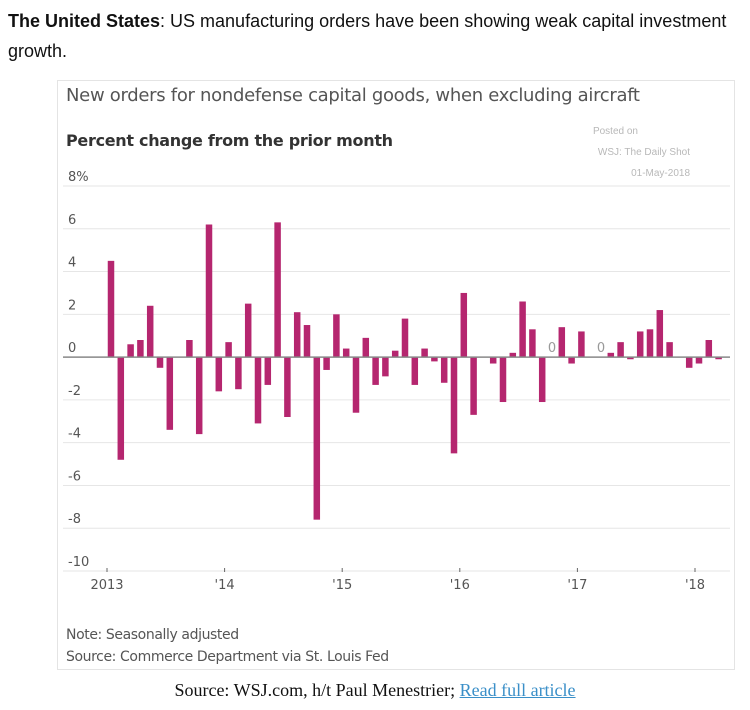 The height and width of the screenshot is (710, 750). I want to click on y-tick-label: 0, so click(72, 348).